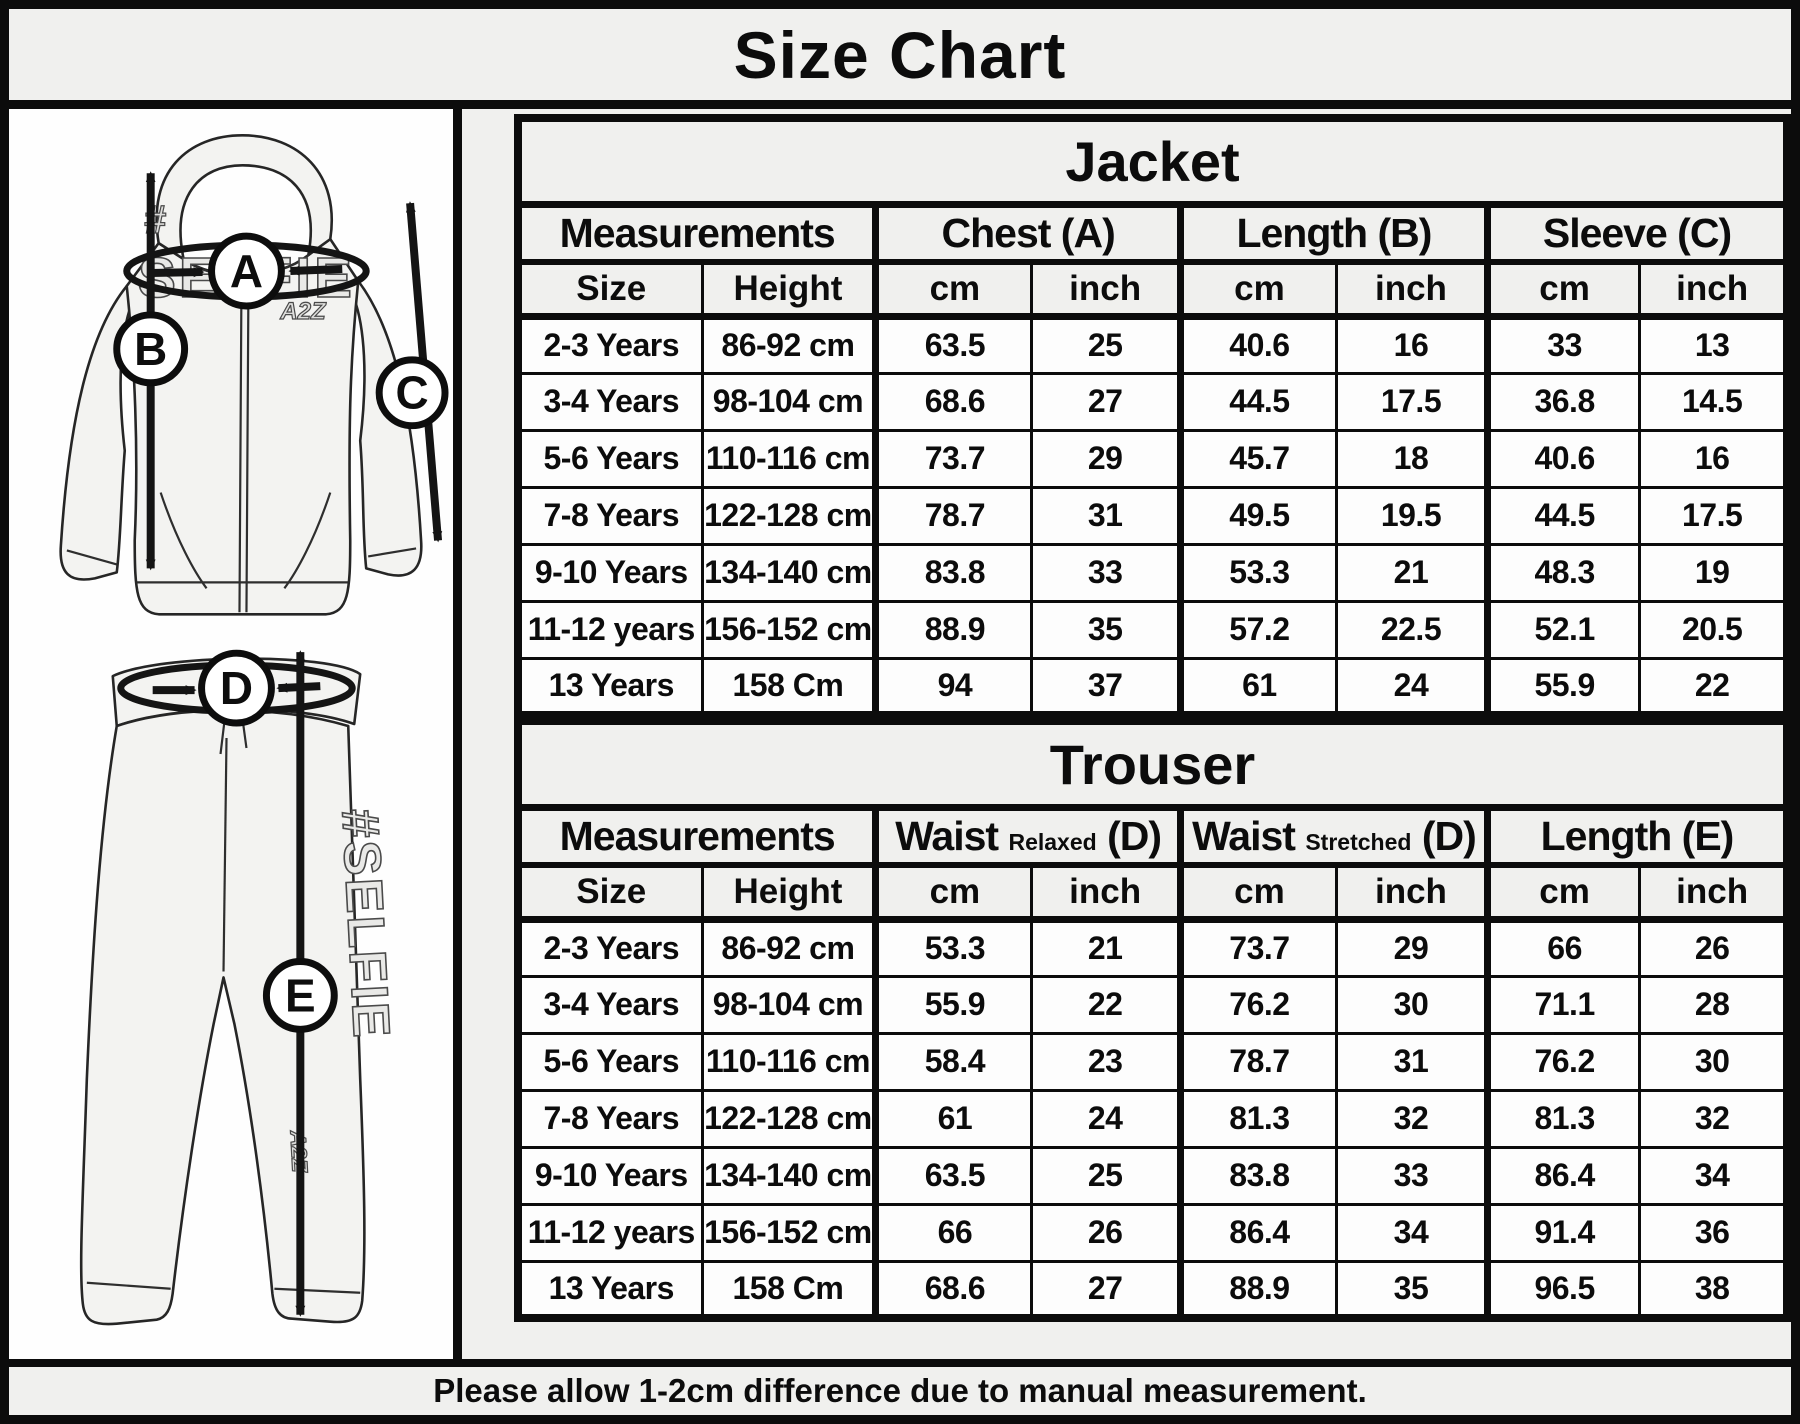 The height and width of the screenshot is (1424, 1800). Describe the element at coordinates (412, 393) in the screenshot. I see `marker-c-circle` at that location.